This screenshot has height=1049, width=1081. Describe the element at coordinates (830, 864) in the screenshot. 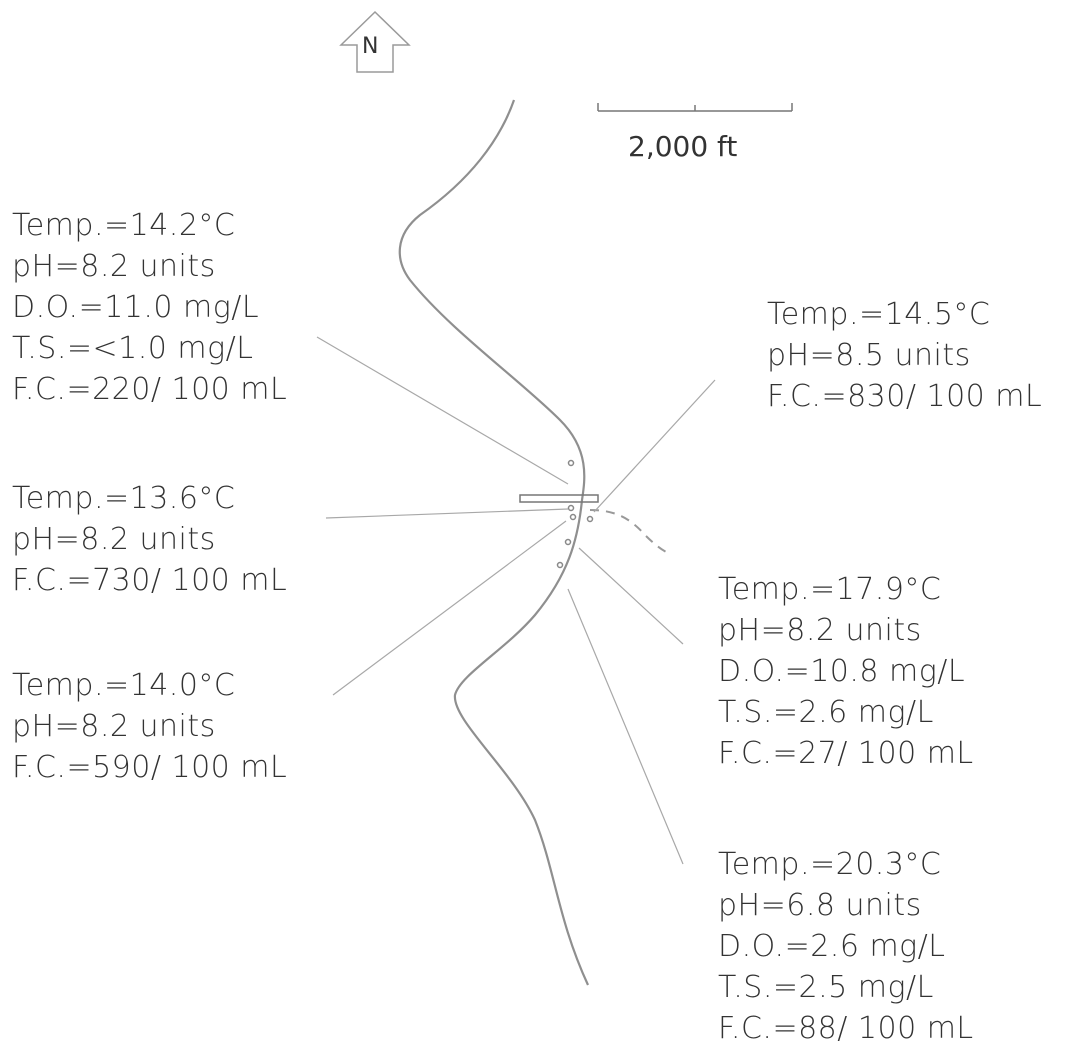

I see `station-temp: Temp.=20.3°C` at that location.